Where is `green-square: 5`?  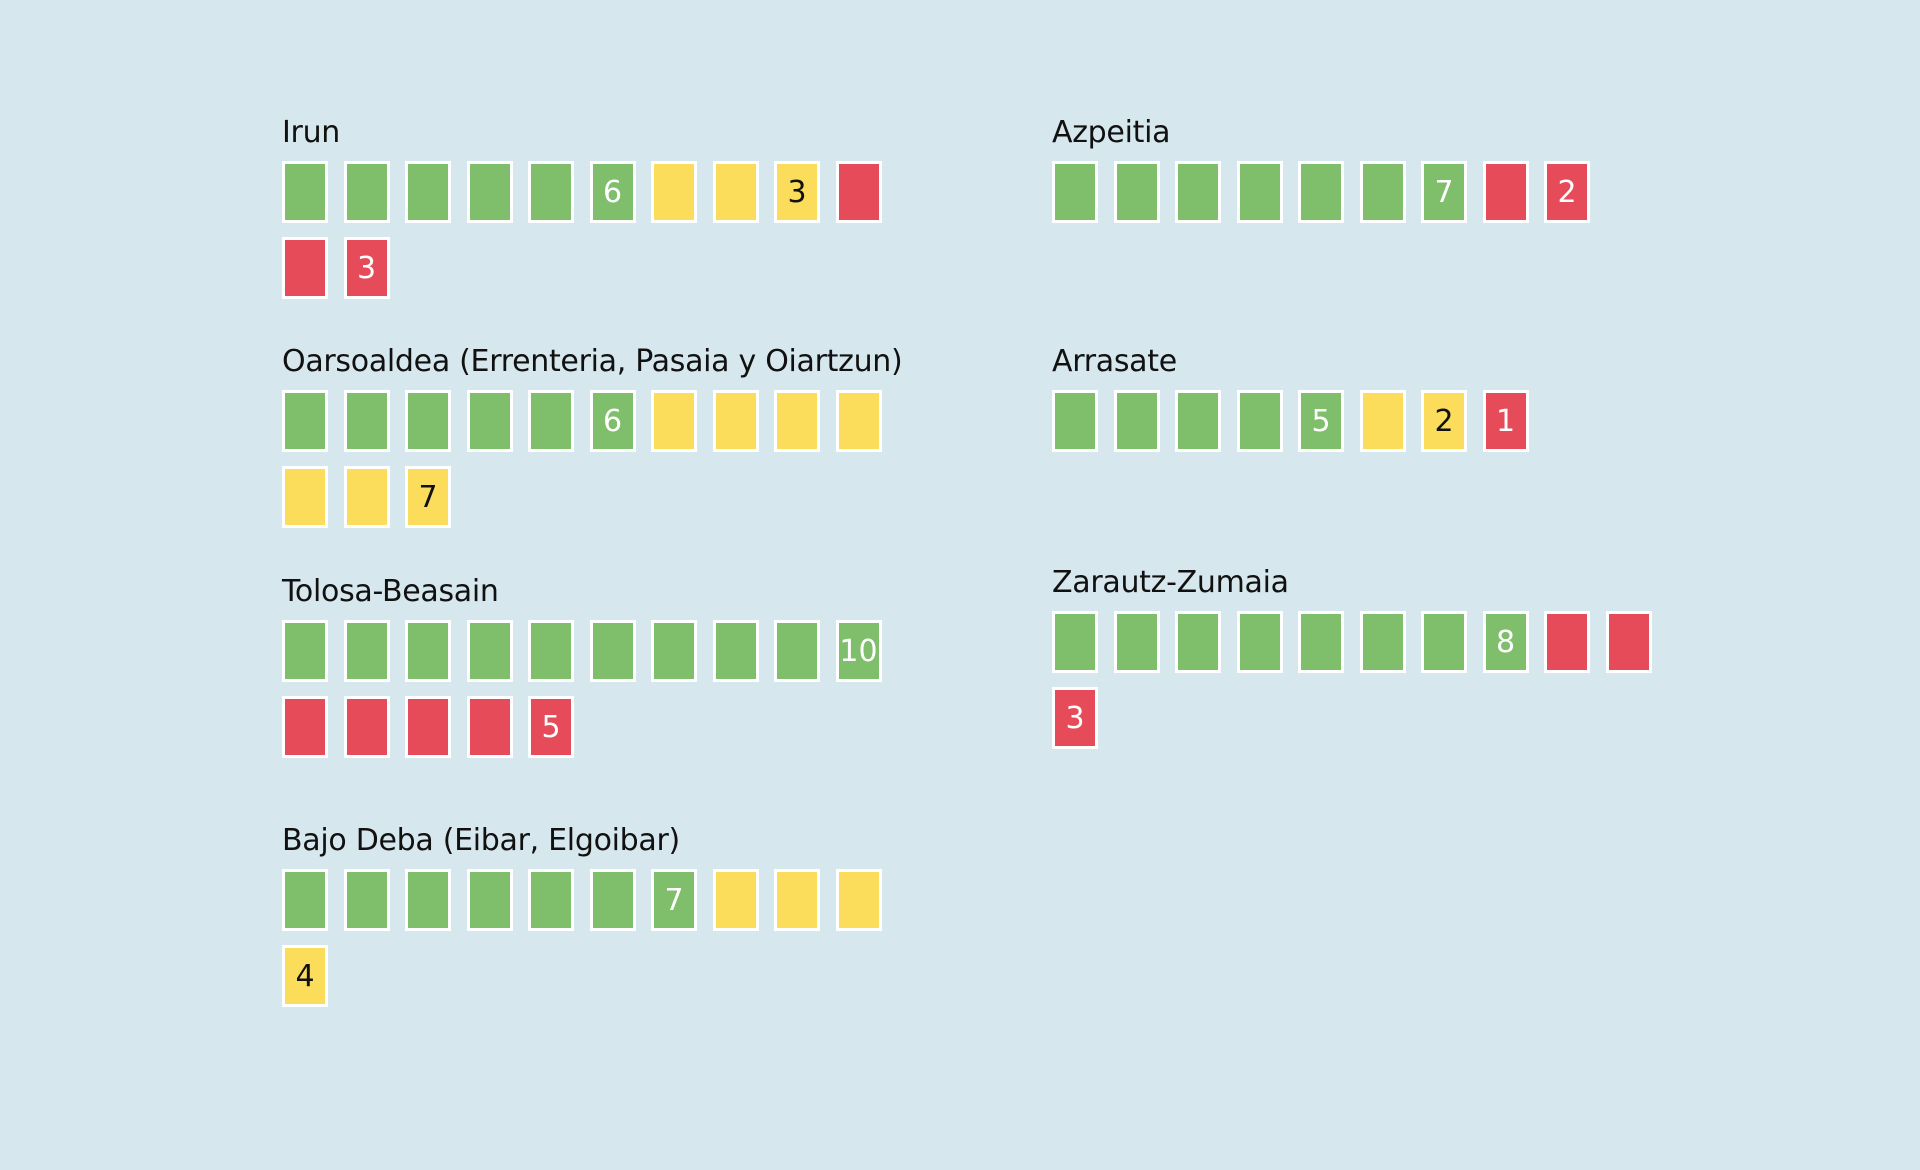
green-square: 5 is located at coordinates (1321, 421).